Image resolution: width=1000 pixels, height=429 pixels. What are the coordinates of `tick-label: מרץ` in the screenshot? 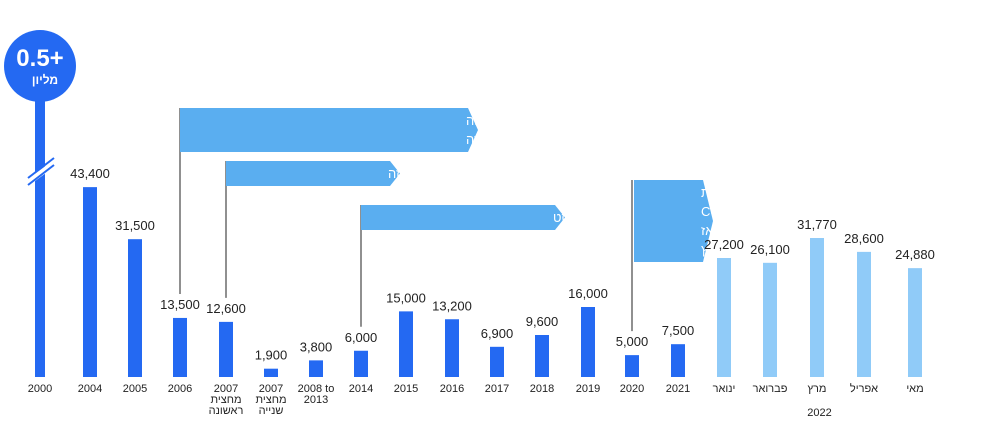 It's located at (817, 389).